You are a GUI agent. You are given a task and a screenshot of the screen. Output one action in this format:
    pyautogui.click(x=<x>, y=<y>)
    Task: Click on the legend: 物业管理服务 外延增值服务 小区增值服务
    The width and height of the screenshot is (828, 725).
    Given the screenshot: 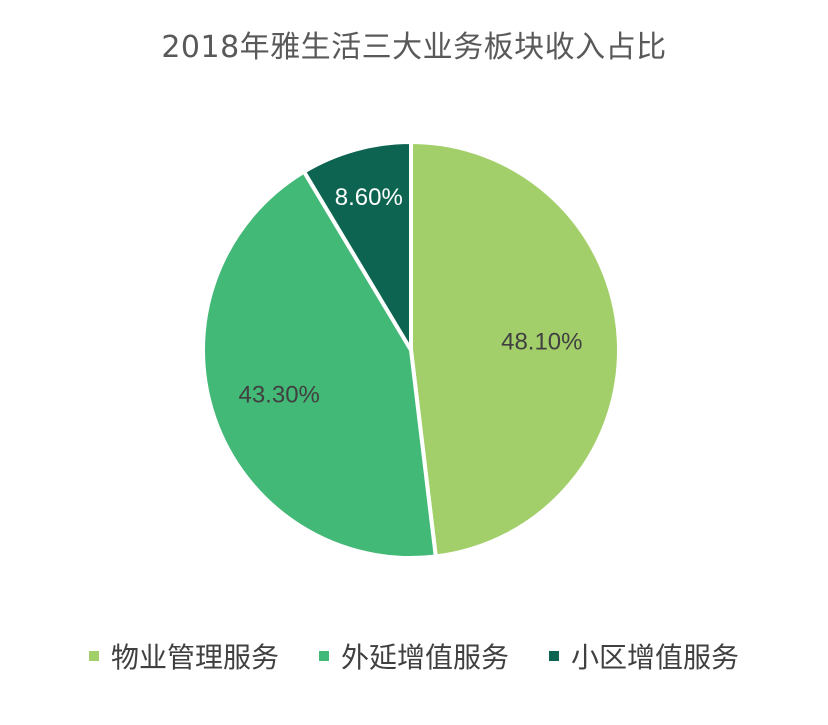 What is the action you would take?
    pyautogui.click(x=414, y=656)
    